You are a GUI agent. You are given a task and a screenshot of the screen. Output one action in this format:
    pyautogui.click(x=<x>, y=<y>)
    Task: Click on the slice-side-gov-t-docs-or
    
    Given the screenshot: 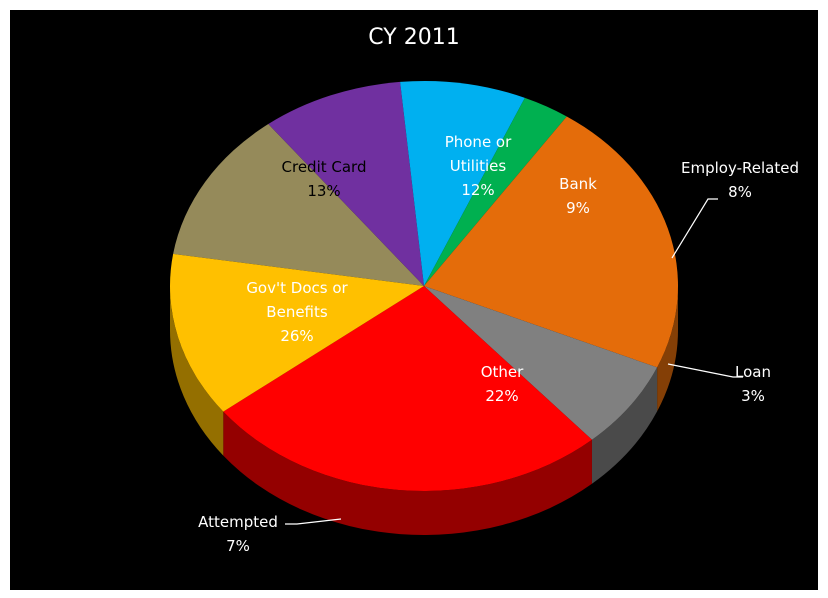 What is the action you would take?
    pyautogui.click(x=407, y=473)
    